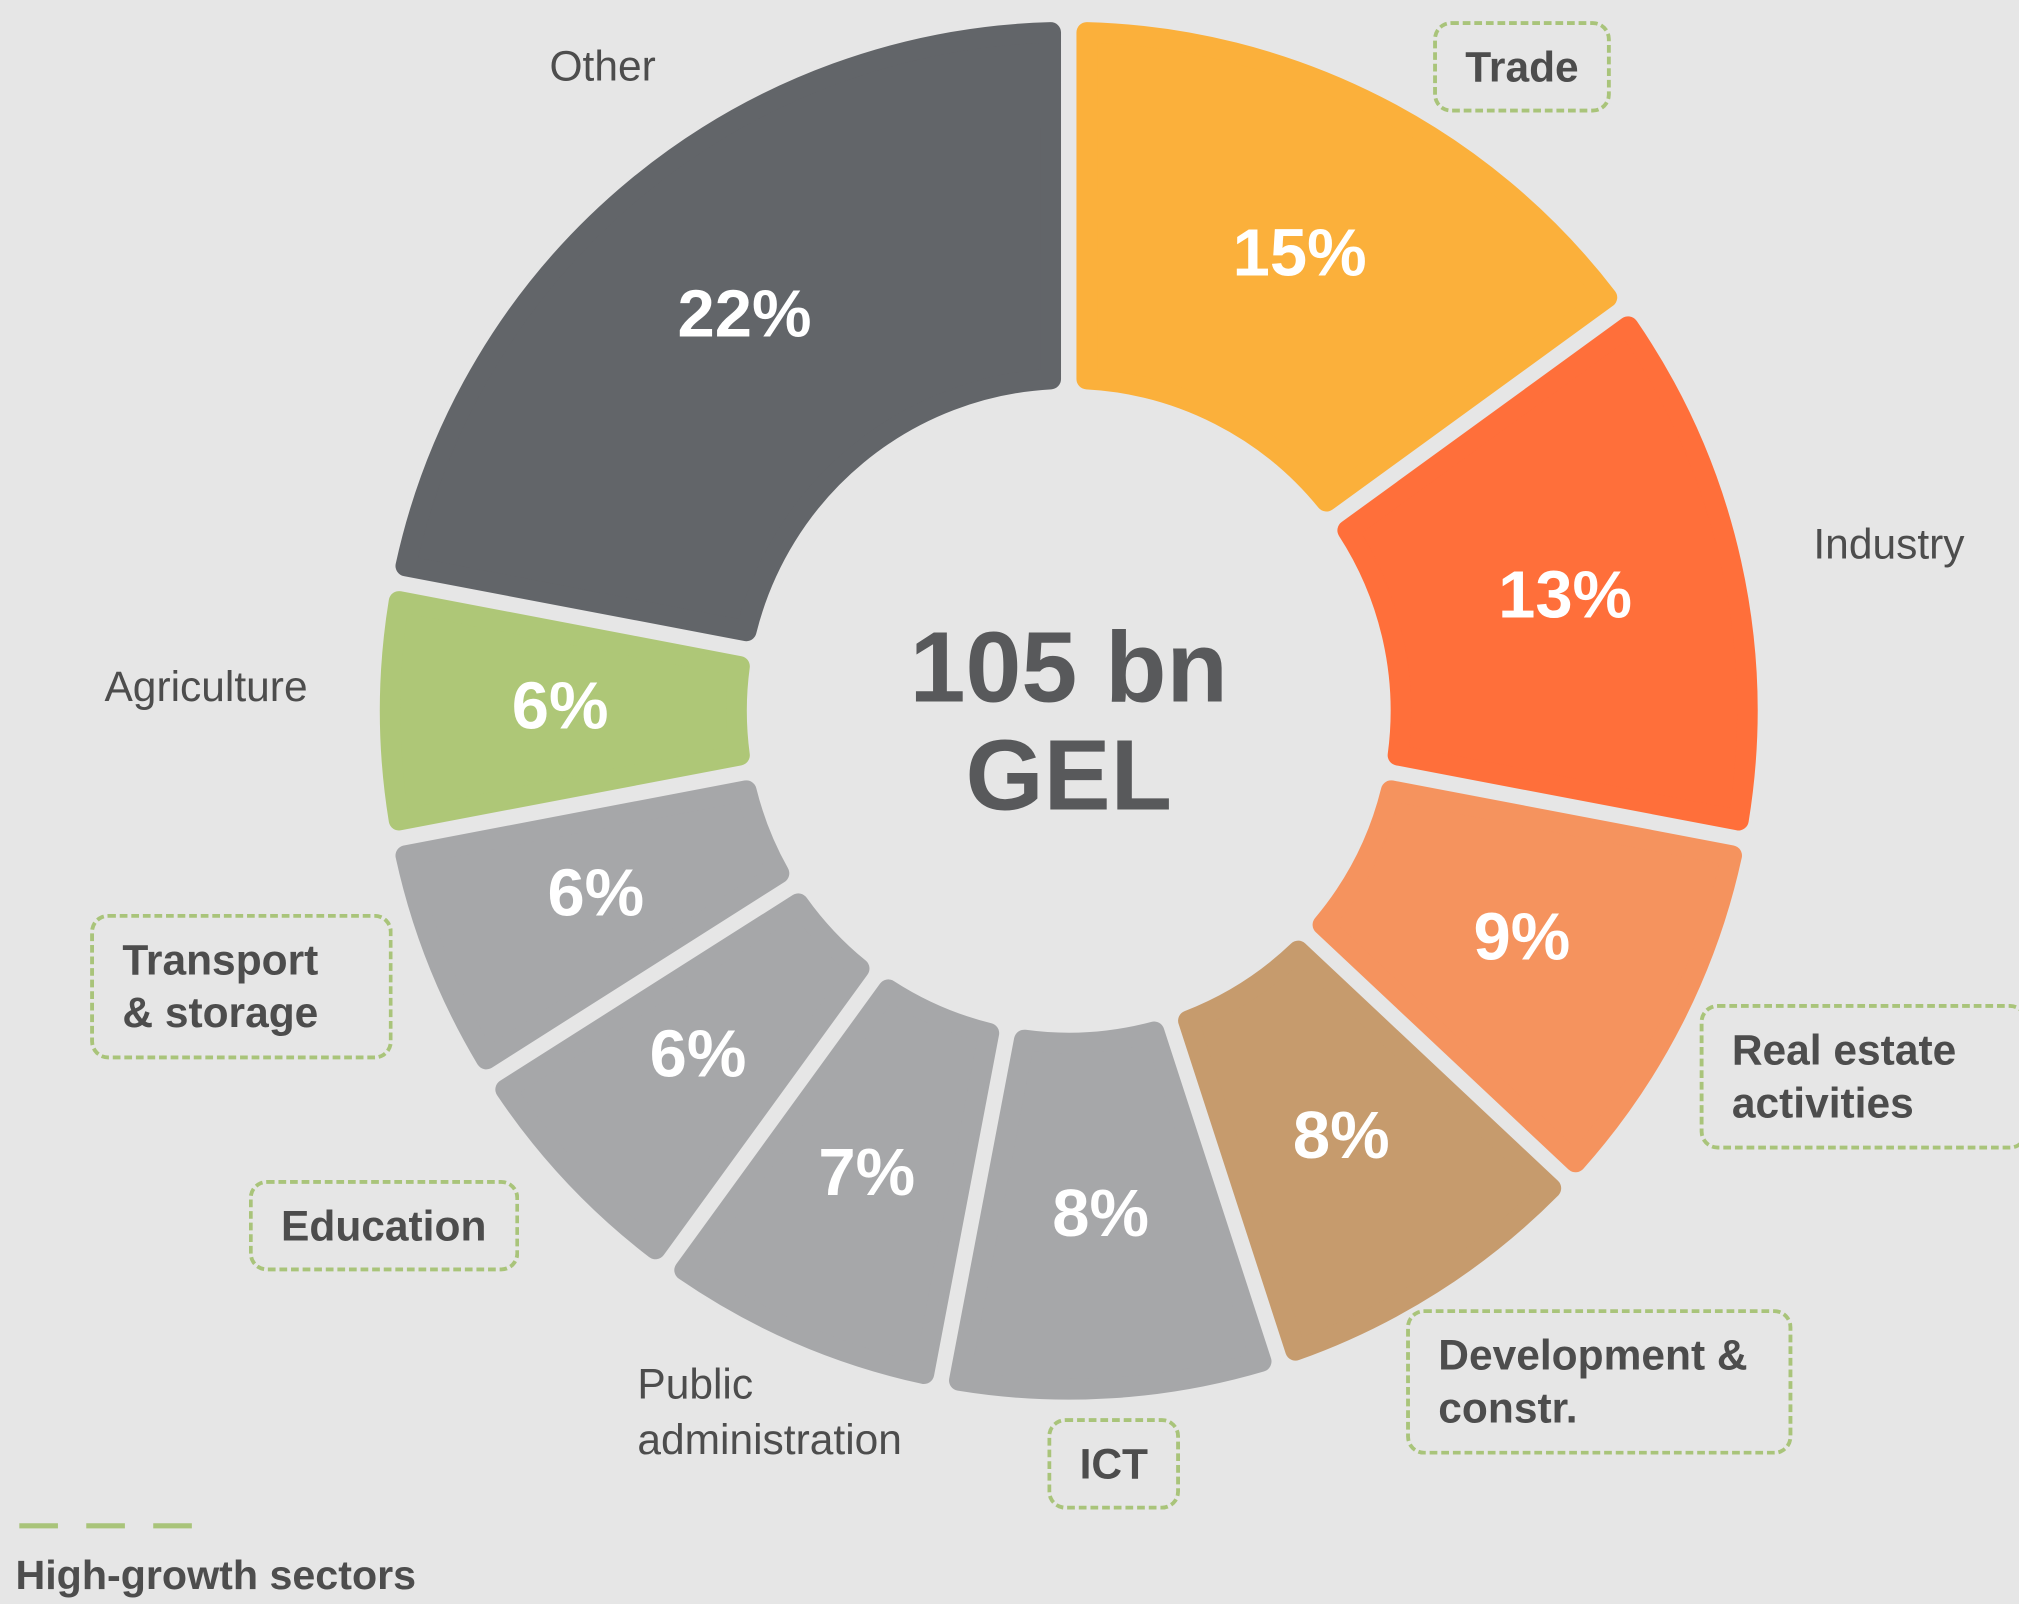  I want to click on category-label: Development & constr., so click(1599, 1382).